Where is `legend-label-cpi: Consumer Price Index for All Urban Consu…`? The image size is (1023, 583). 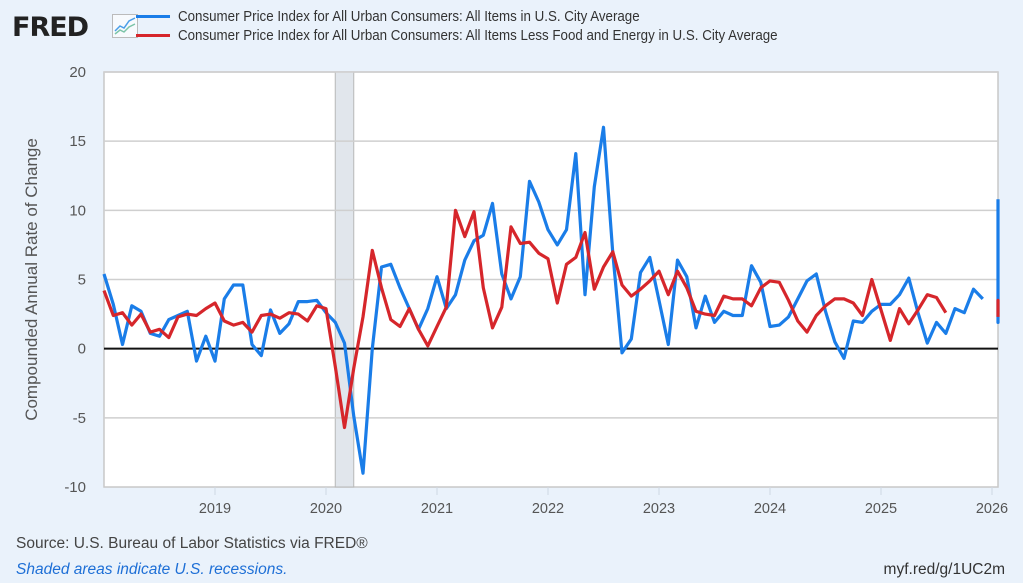 legend-label-cpi: Consumer Price Index for All Urban Consu… is located at coordinates (409, 16).